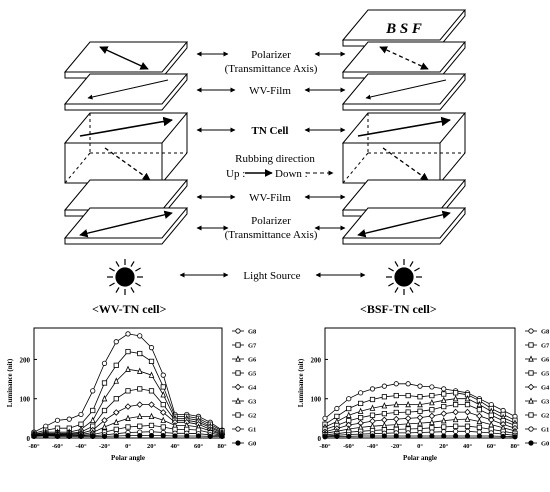 Image resolution: width=550 pixels, height=492 pixels. What do you see at coordinates (468, 446) in the screenshot?
I see `x-tick-label: 40°` at bounding box center [468, 446].